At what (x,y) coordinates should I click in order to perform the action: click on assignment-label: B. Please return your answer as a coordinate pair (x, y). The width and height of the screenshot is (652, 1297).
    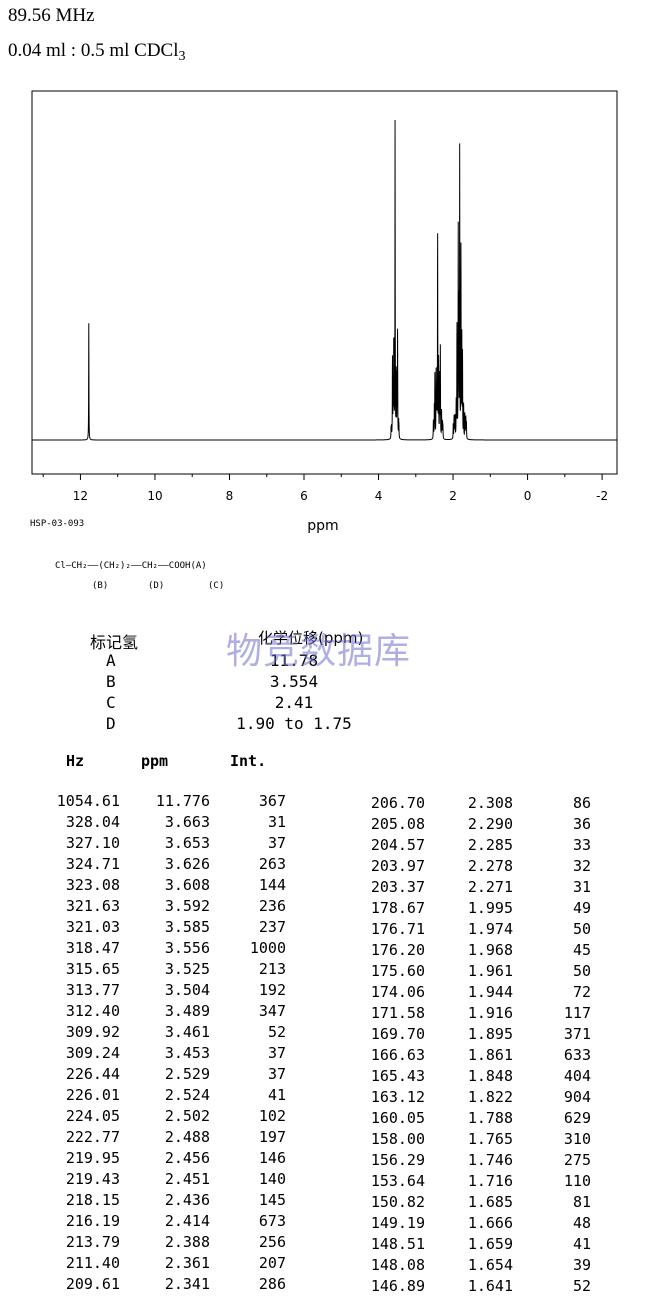
    Looking at the image, I should click on (111, 681).